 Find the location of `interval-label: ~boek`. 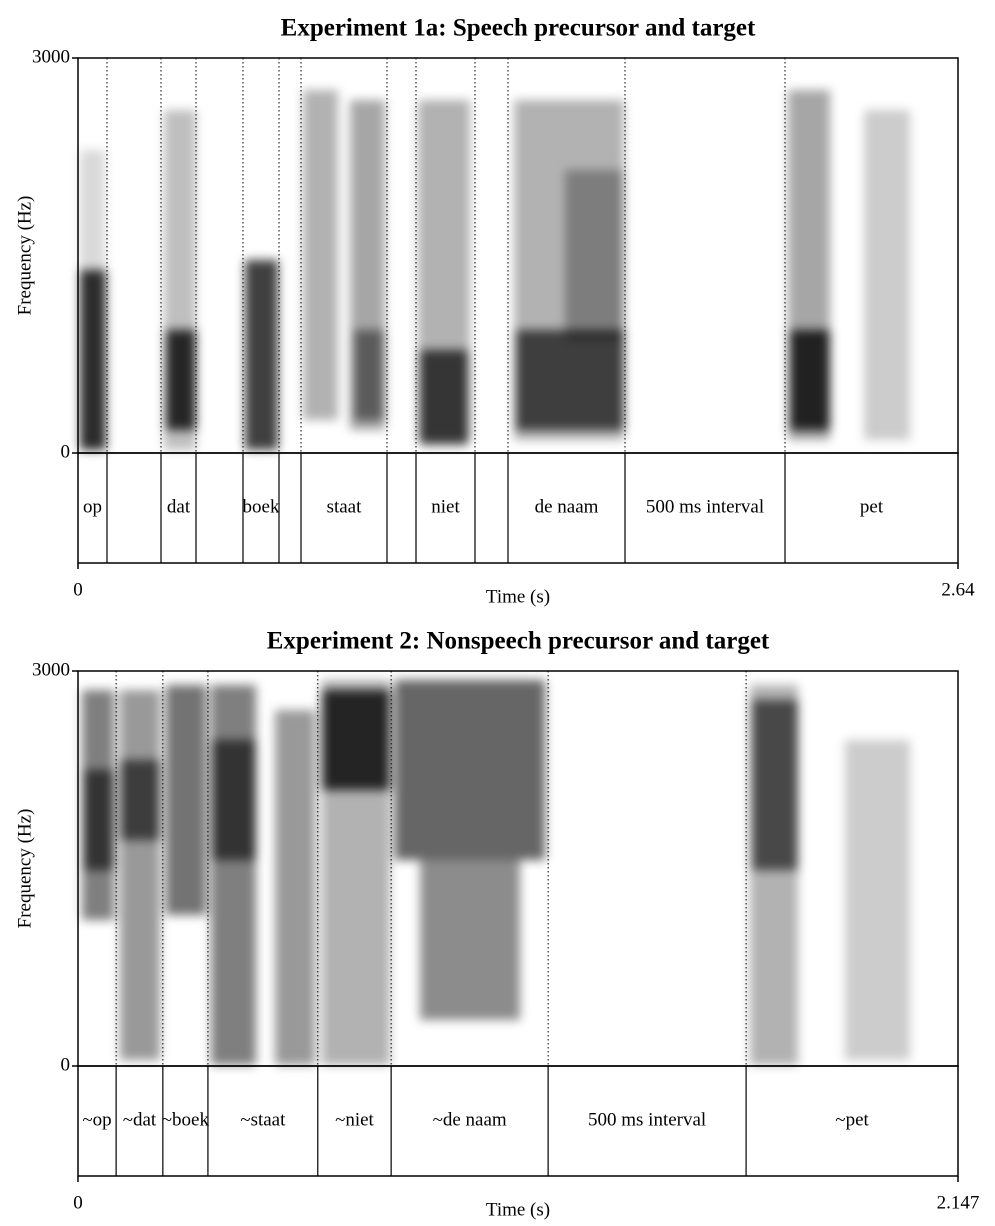

interval-label: ~boek is located at coordinates (186, 1119).